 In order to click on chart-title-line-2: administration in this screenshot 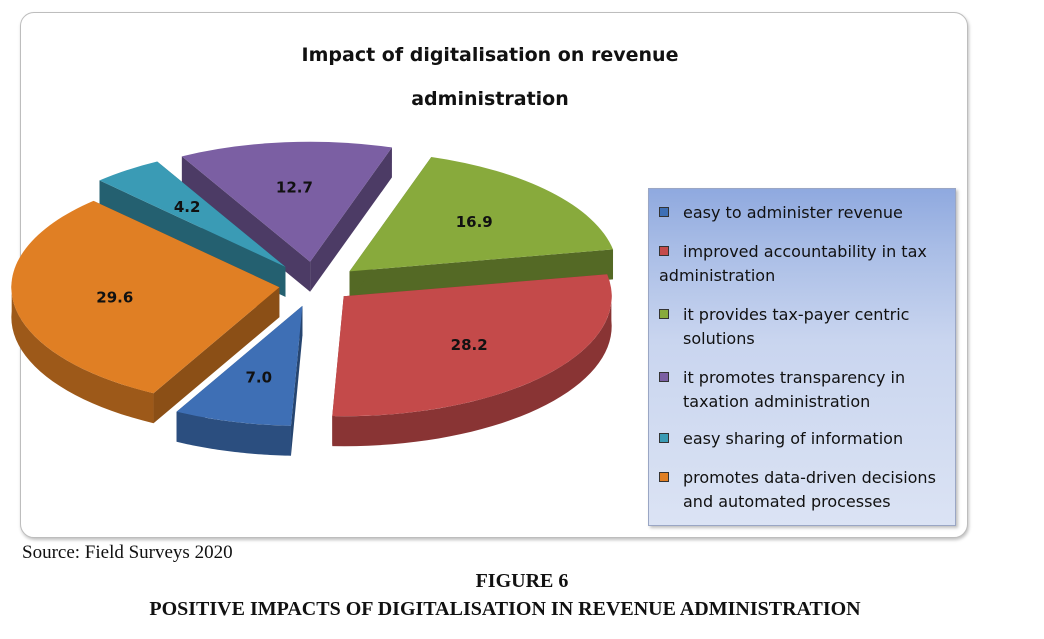, I will do `click(490, 99)`.